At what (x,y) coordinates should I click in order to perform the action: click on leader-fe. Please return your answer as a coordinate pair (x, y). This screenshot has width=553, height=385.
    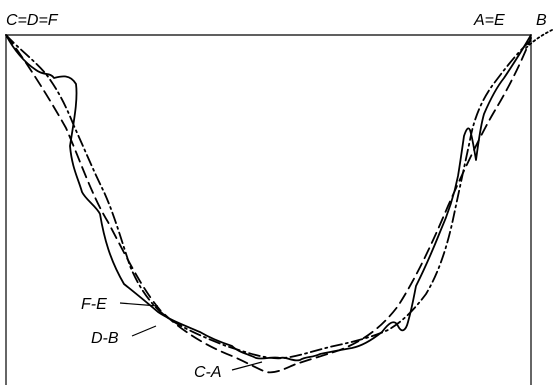
    Looking at the image, I should click on (139, 304).